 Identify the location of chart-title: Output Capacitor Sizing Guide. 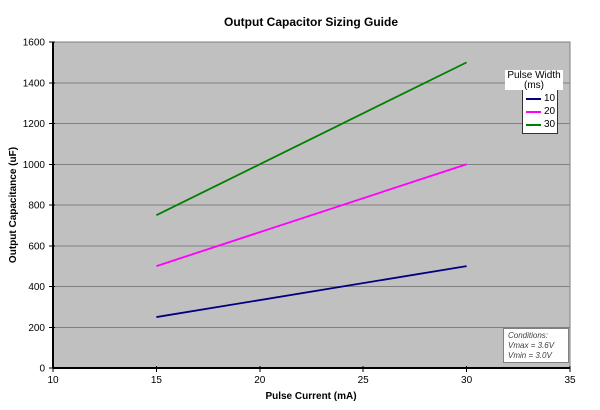
(311, 22).